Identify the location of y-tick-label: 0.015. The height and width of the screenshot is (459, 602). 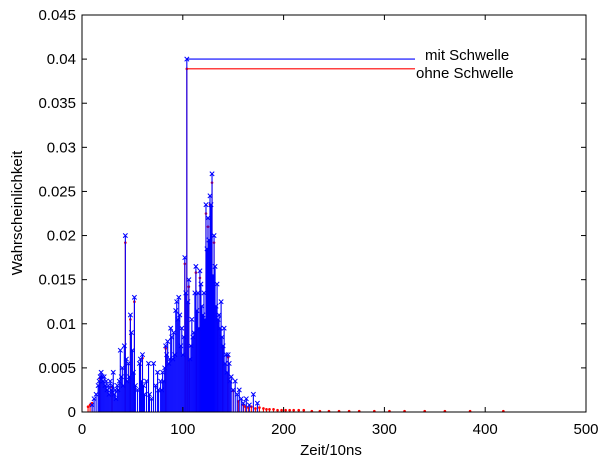
(57, 280).